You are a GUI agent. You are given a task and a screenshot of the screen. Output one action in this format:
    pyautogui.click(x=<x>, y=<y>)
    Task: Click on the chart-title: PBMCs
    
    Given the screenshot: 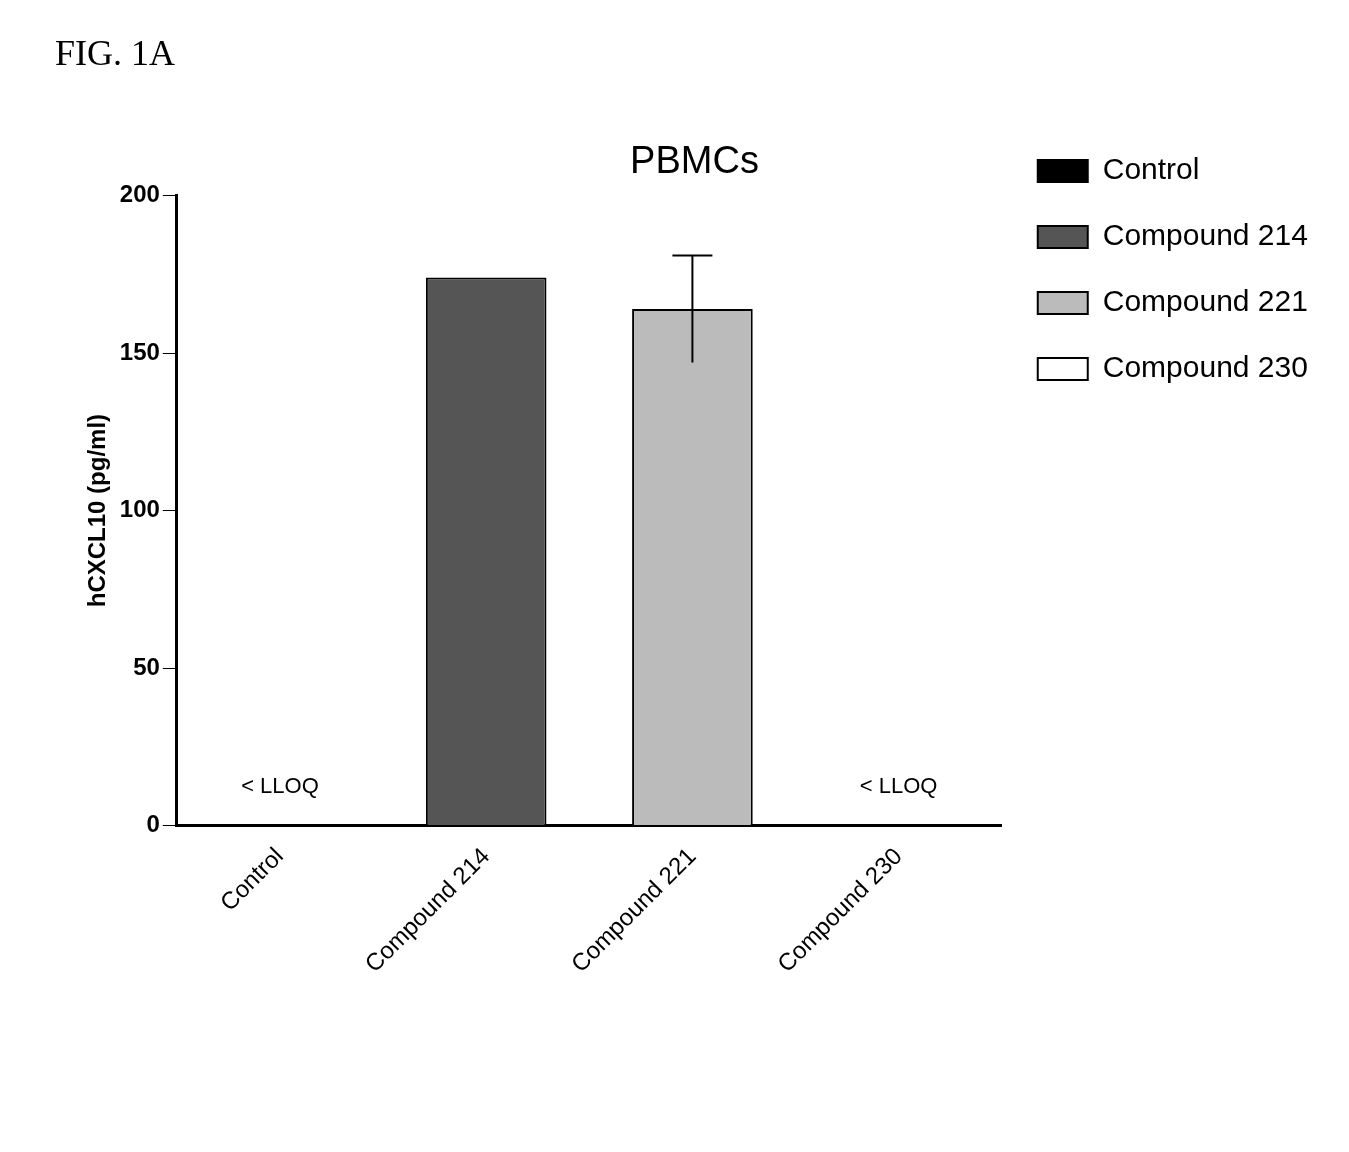 What is the action you would take?
    pyautogui.click(x=694, y=160)
    